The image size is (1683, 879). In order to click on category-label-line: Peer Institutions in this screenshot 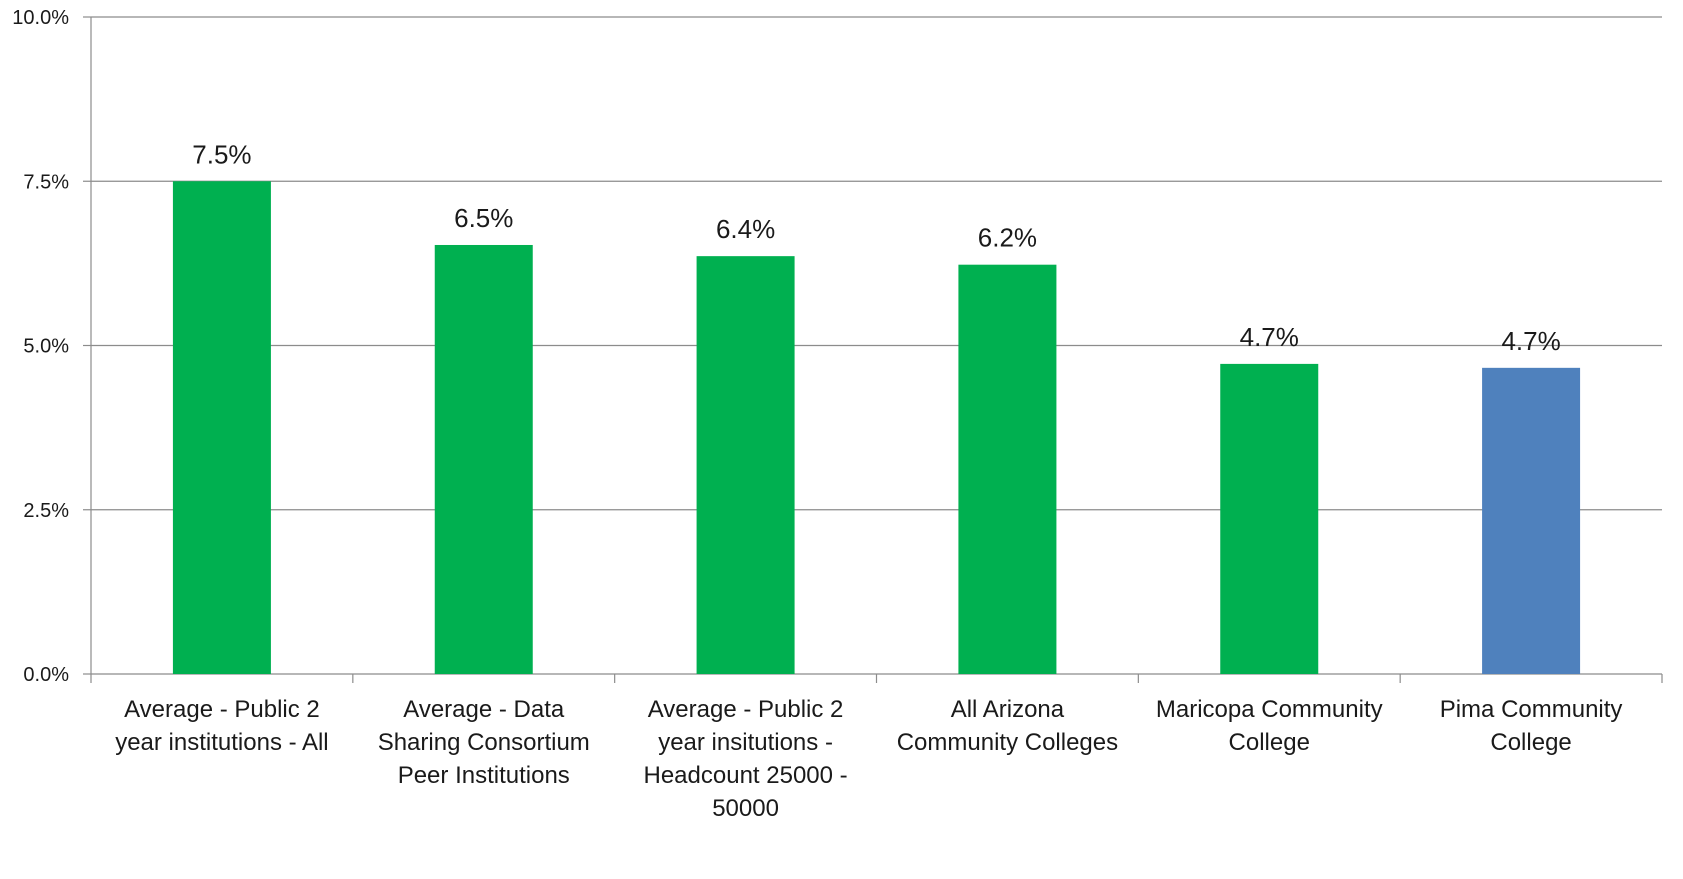, I will do `click(484, 775)`.